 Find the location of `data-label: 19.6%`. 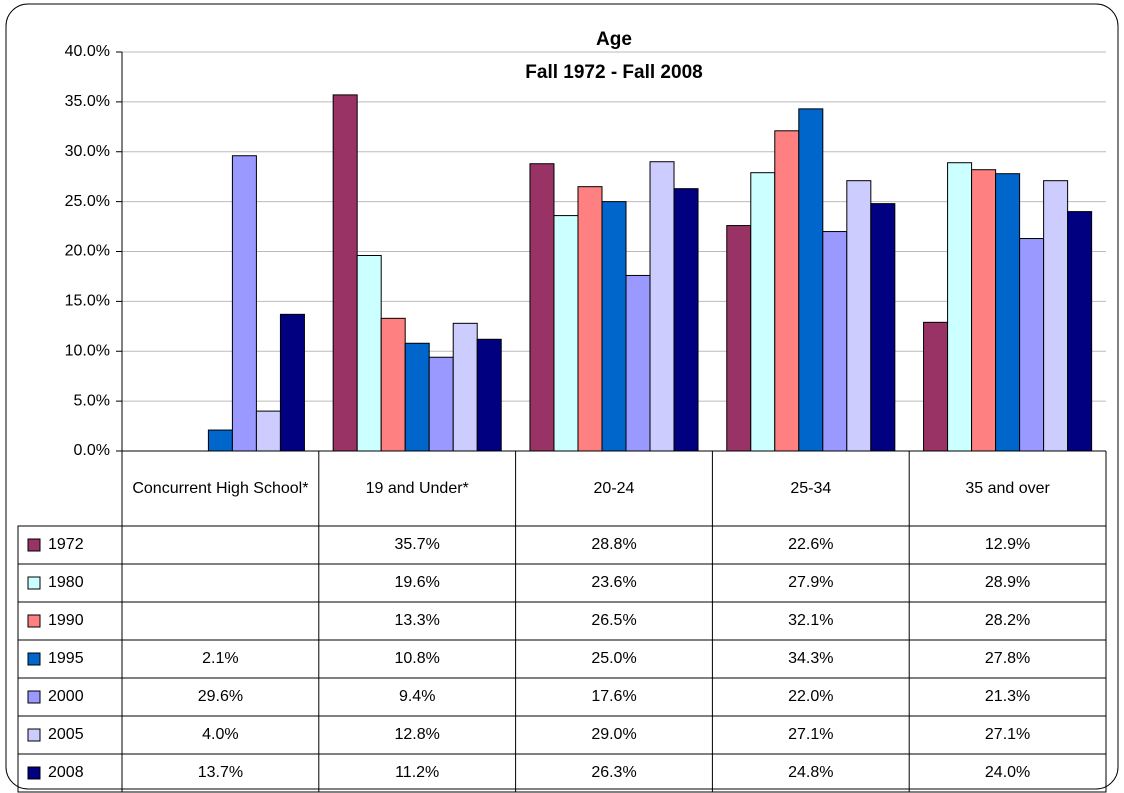

data-label: 19.6% is located at coordinates (417, 582).